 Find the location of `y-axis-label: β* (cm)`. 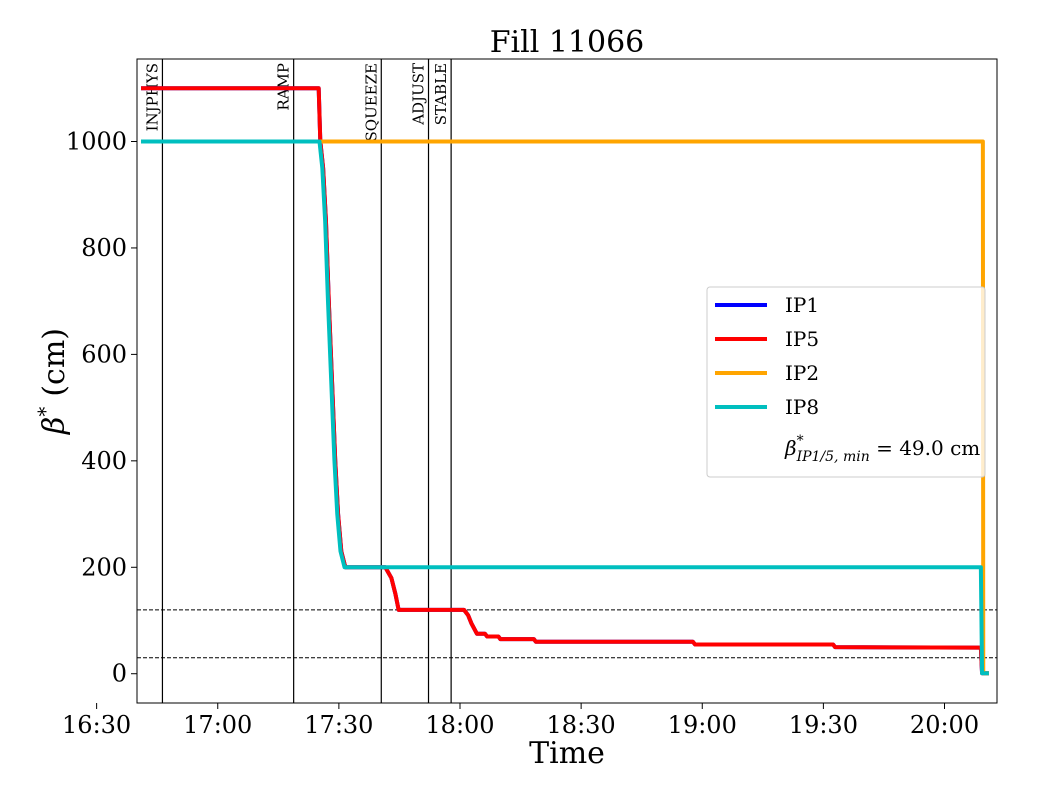

y-axis-label: β* (cm) is located at coordinates (52, 381).